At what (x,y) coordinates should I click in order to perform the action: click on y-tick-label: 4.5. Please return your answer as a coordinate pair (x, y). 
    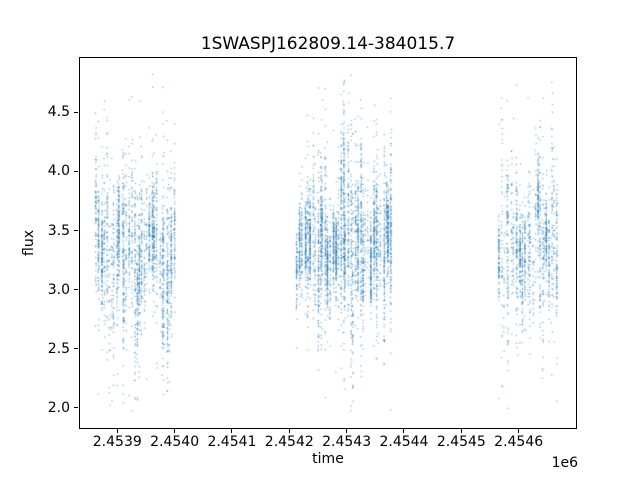
    Looking at the image, I should click on (58, 112).